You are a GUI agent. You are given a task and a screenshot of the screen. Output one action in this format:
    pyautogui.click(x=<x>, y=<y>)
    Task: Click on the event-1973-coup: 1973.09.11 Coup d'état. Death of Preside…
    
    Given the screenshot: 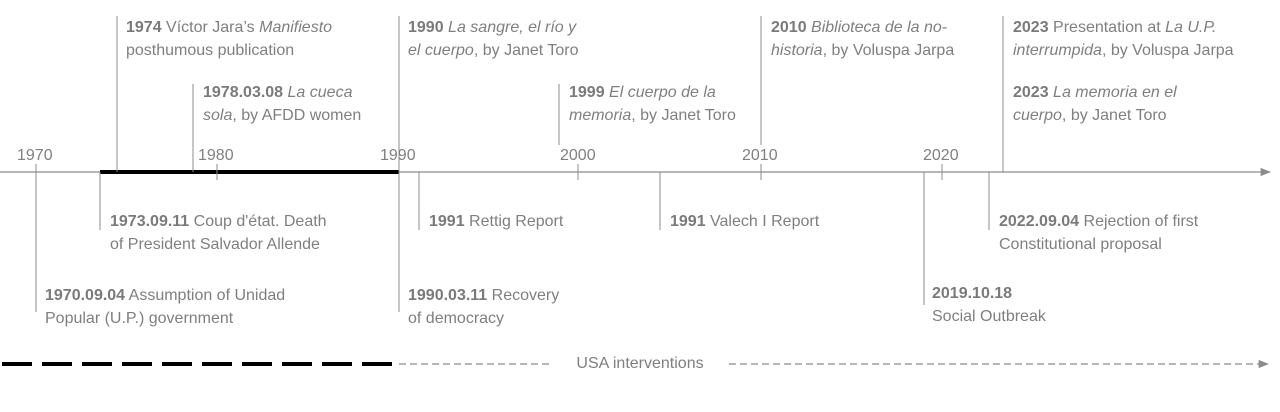 What is the action you would take?
    pyautogui.click(x=218, y=233)
    